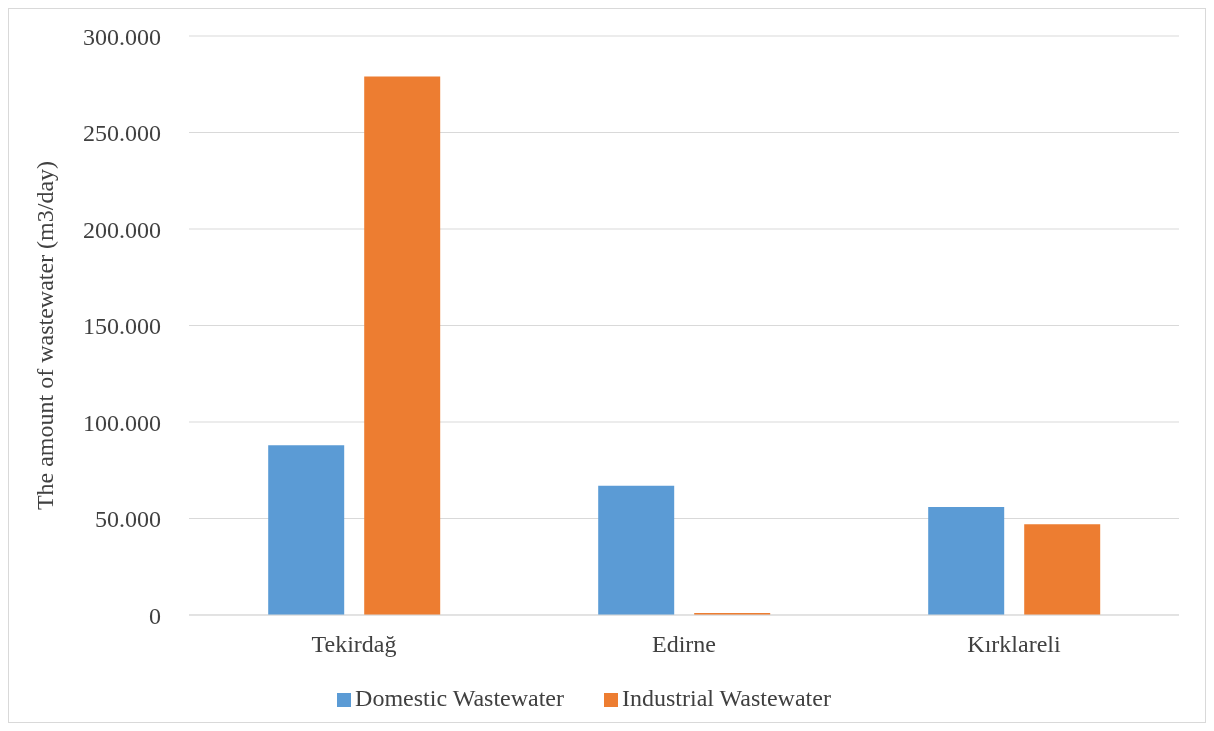  I want to click on y-tick-label: 300.000, so click(122, 36).